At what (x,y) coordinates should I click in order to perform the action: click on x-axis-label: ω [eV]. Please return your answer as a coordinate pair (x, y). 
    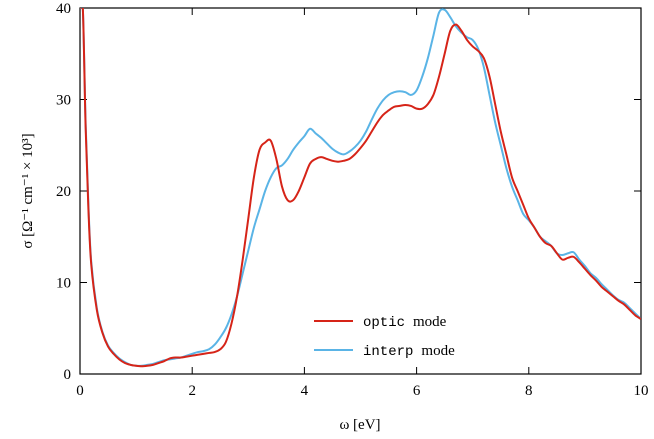
    Looking at the image, I should click on (359, 425).